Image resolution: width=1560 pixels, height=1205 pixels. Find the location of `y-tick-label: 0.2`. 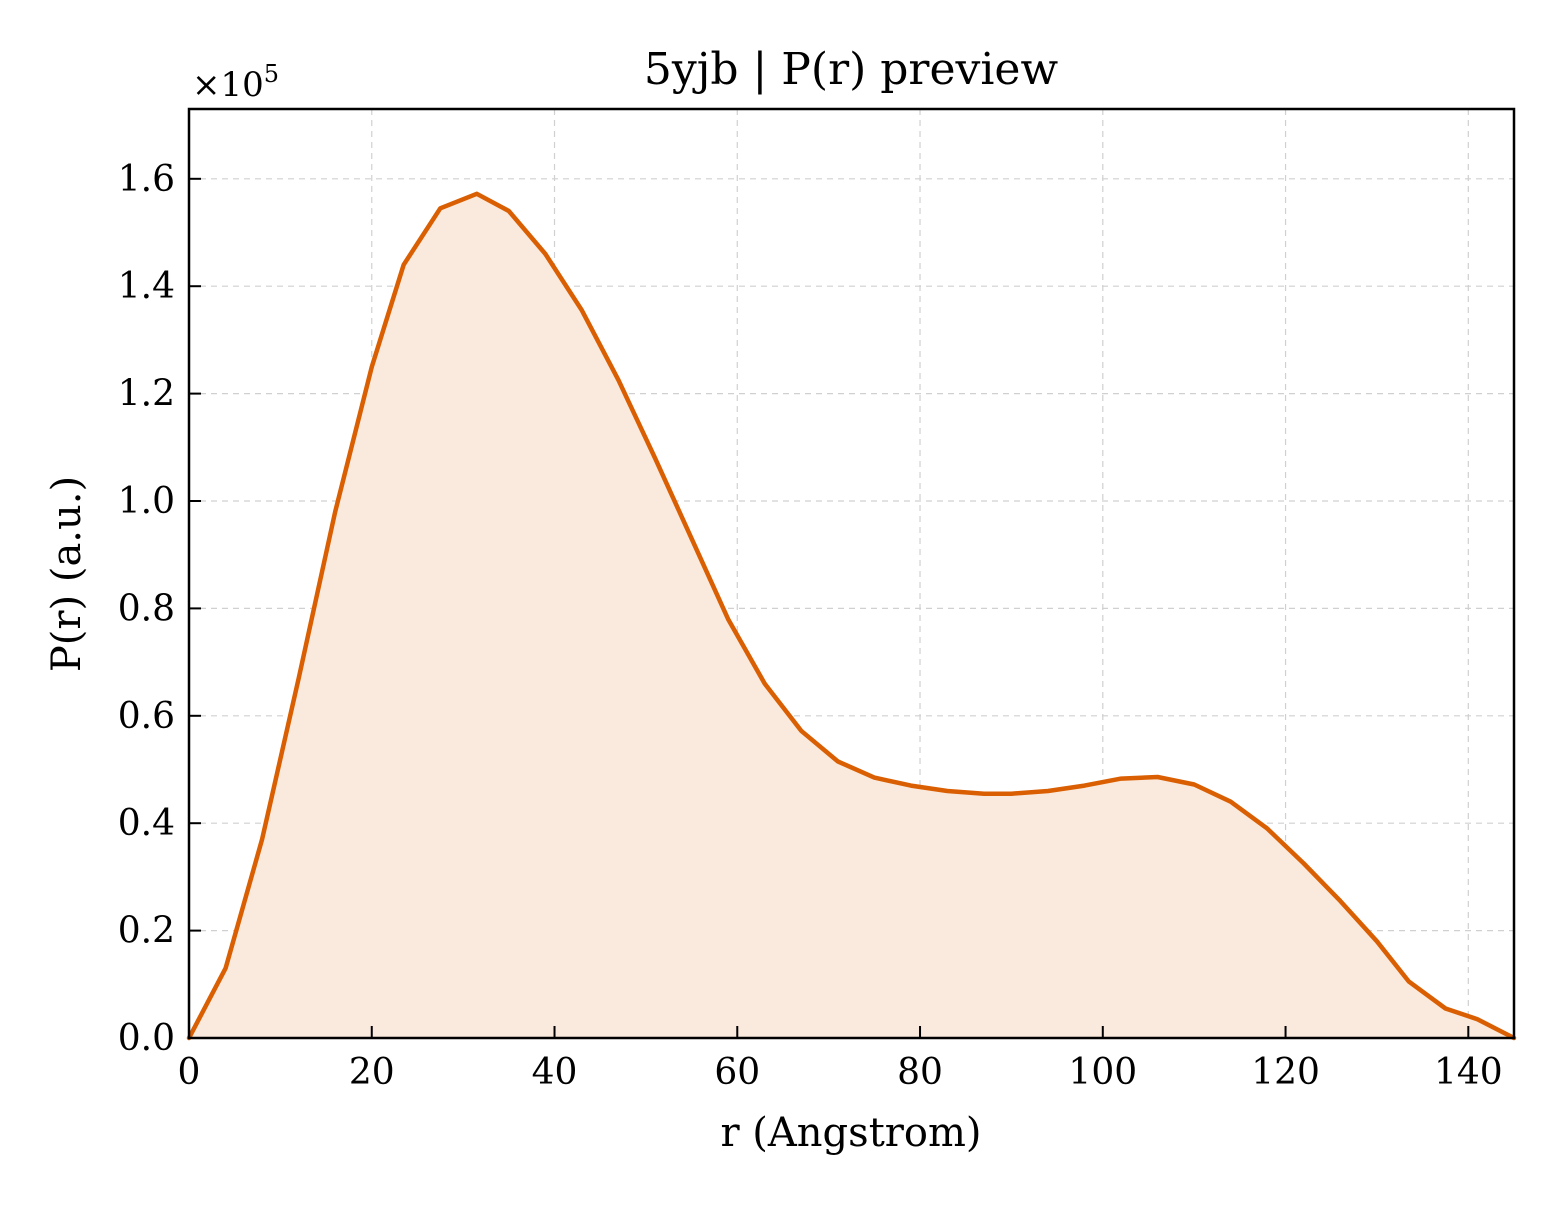

y-tick-label: 0.2 is located at coordinates (146, 931).